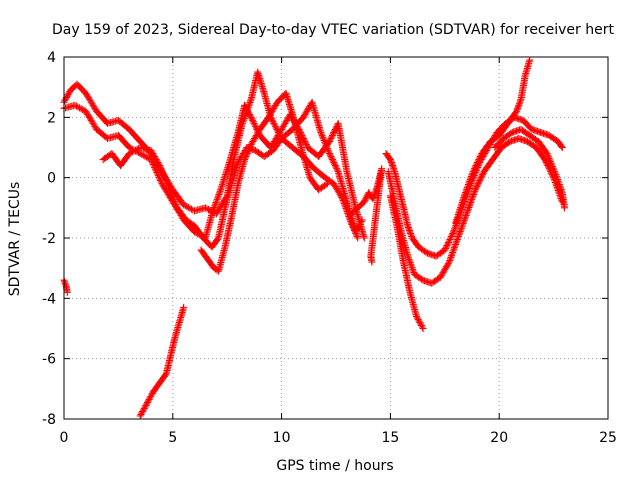 The width and height of the screenshot is (640, 480). What do you see at coordinates (49, 299) in the screenshot?
I see `y-tick-label: -4` at bounding box center [49, 299].